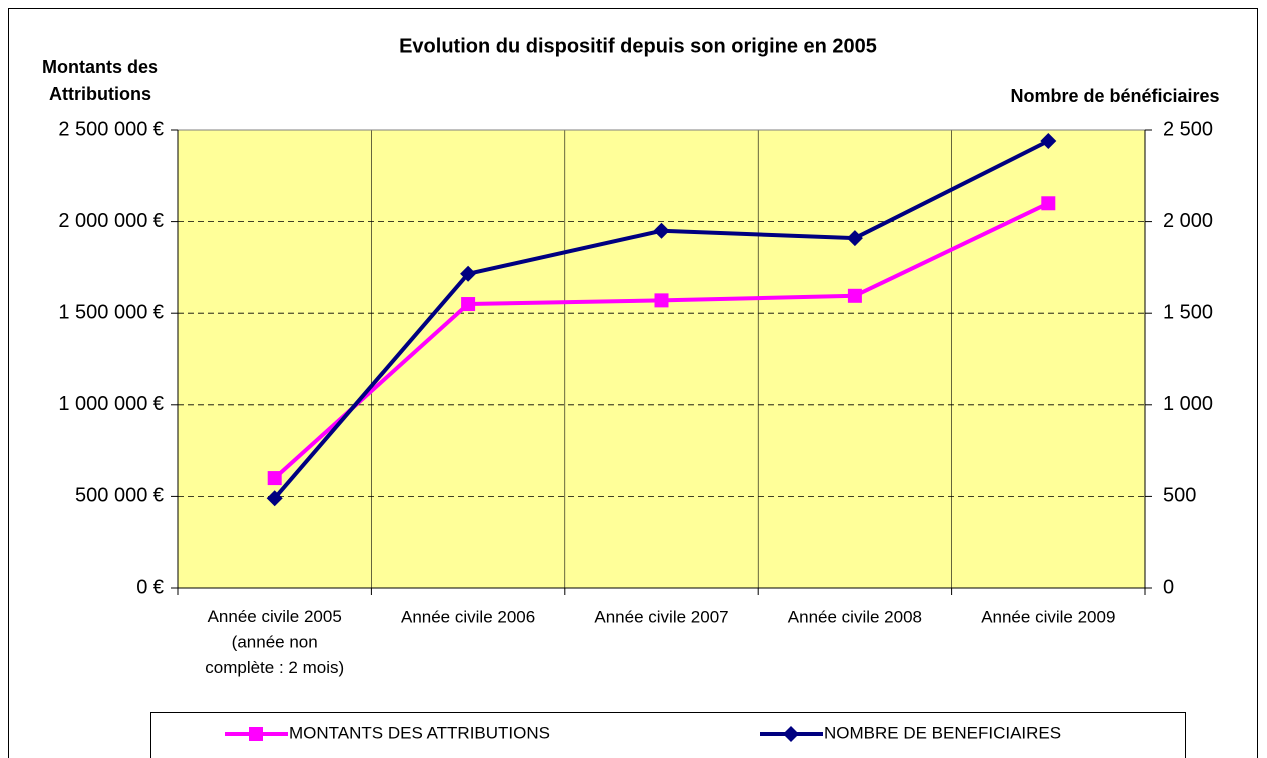  I want to click on legend-box, so click(668, 735).